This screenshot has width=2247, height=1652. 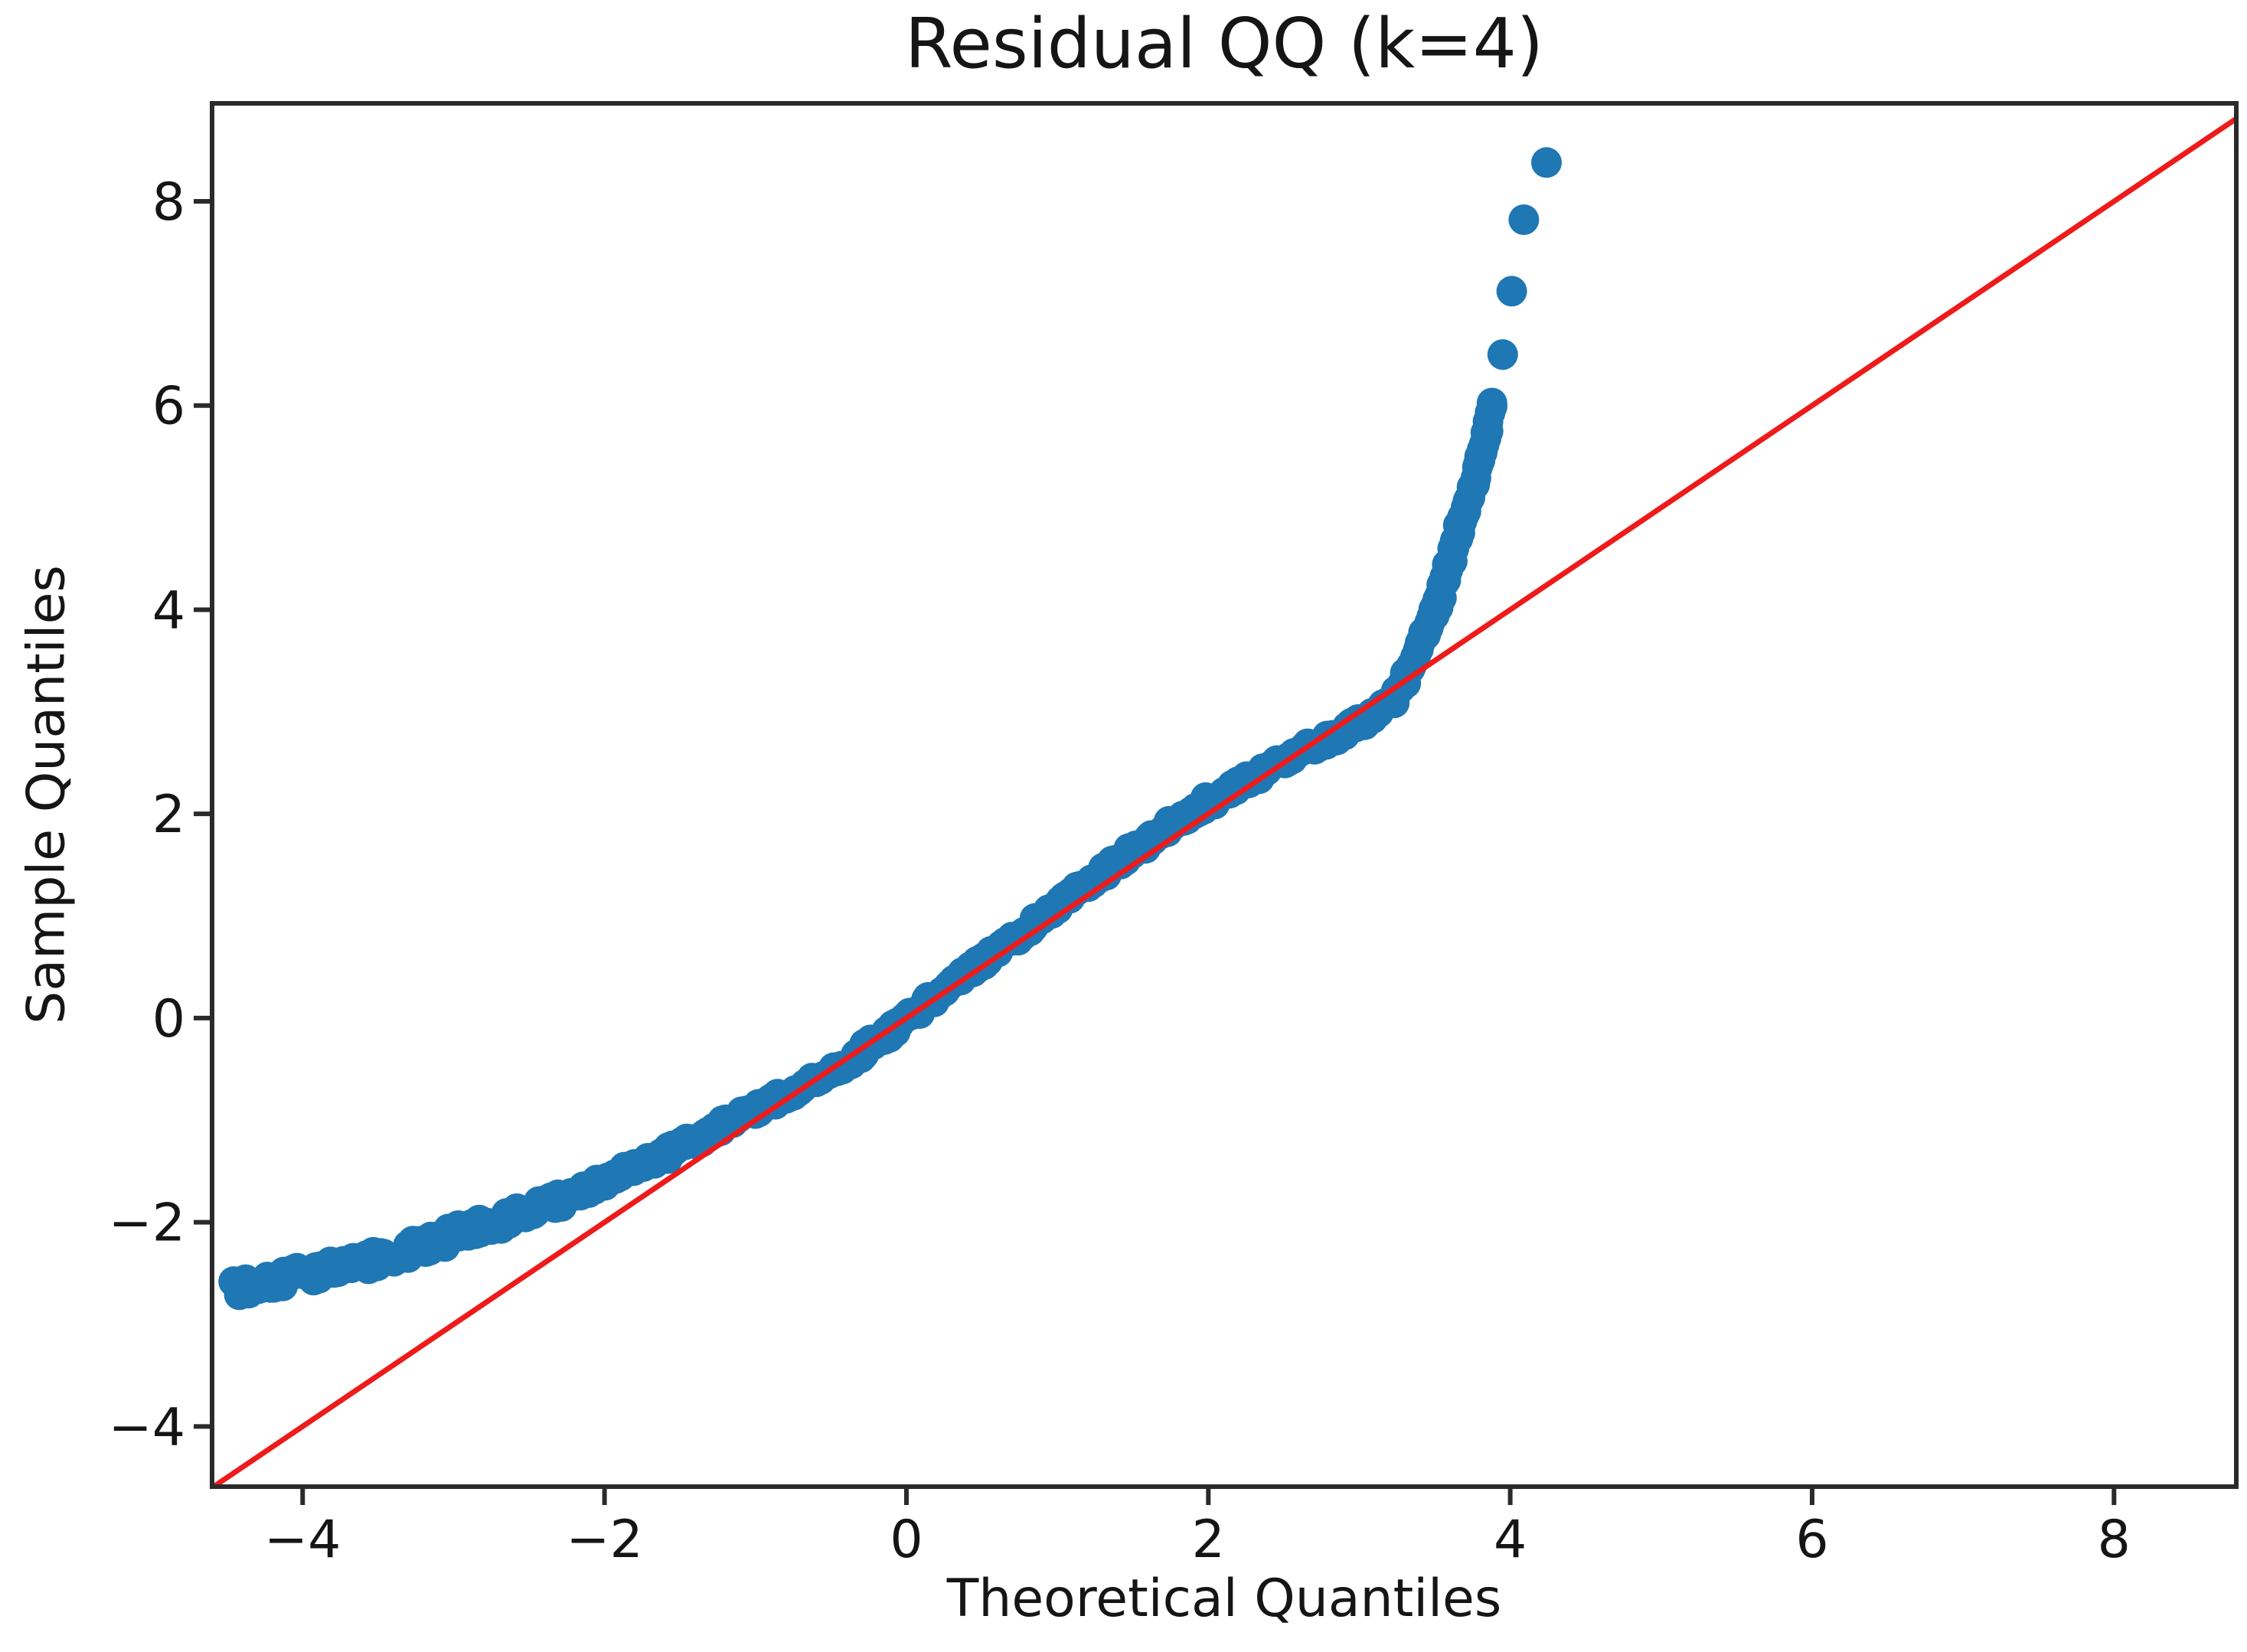 I want to click on y-tick-label: −4, so click(x=147, y=1428).